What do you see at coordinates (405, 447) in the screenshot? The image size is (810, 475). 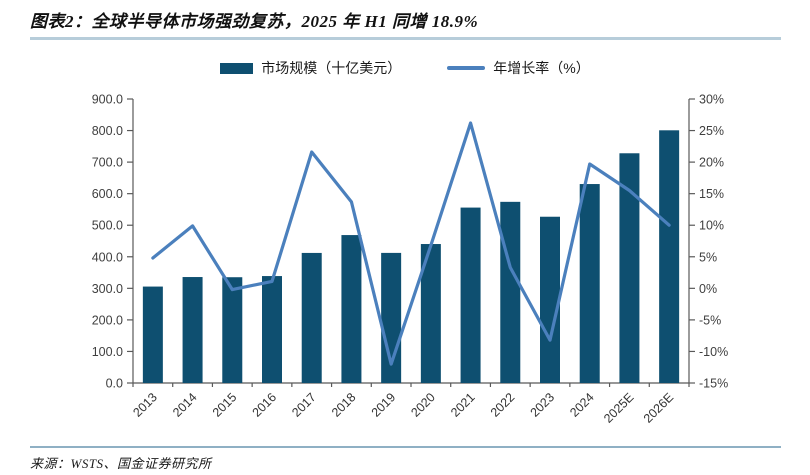 I see `footer-divider` at bounding box center [405, 447].